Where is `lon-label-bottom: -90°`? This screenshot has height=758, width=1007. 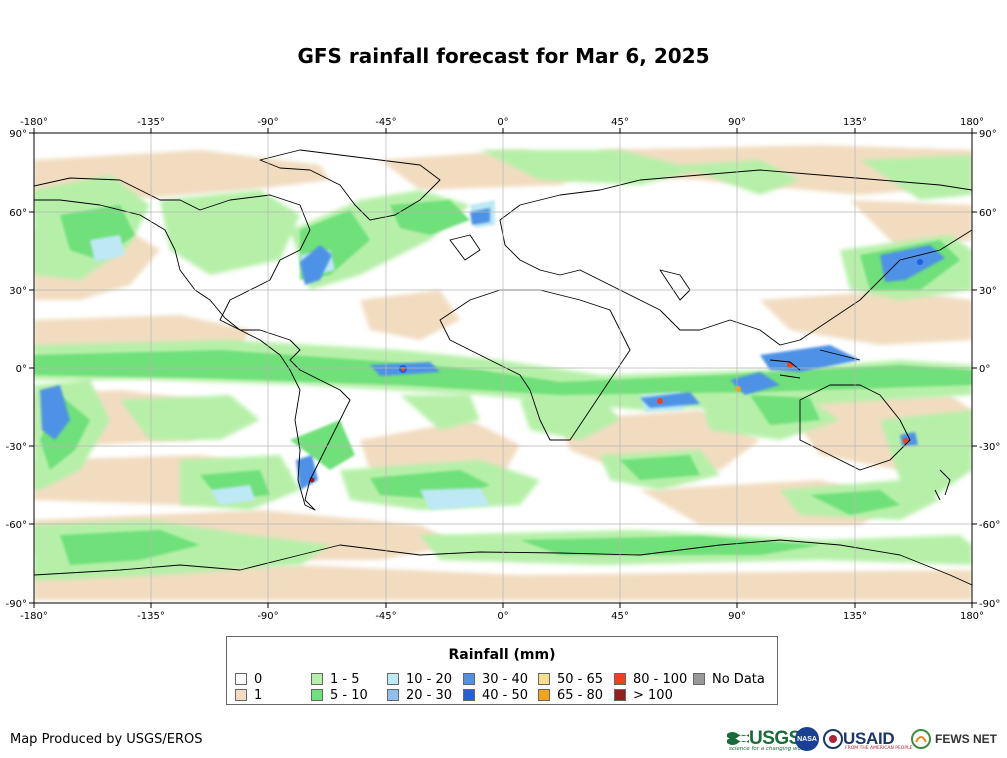 lon-label-bottom: -90° is located at coordinates (267, 616).